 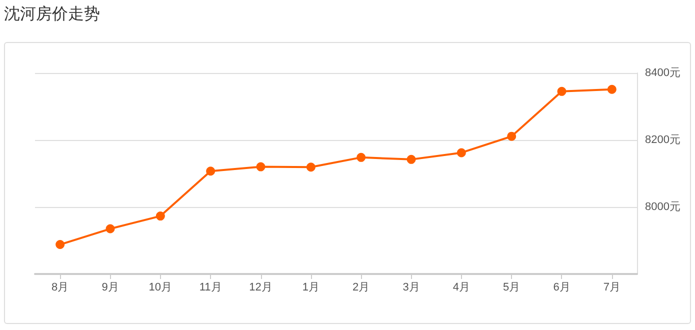 What do you see at coordinates (311, 288) in the screenshot?
I see `x-tick-label: 1月` at bounding box center [311, 288].